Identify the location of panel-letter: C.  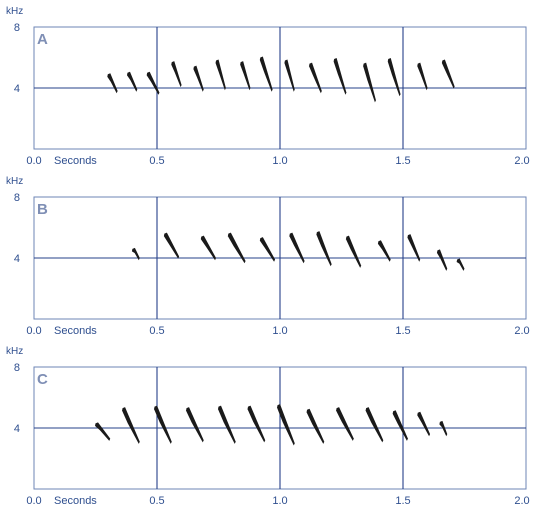
(42, 379).